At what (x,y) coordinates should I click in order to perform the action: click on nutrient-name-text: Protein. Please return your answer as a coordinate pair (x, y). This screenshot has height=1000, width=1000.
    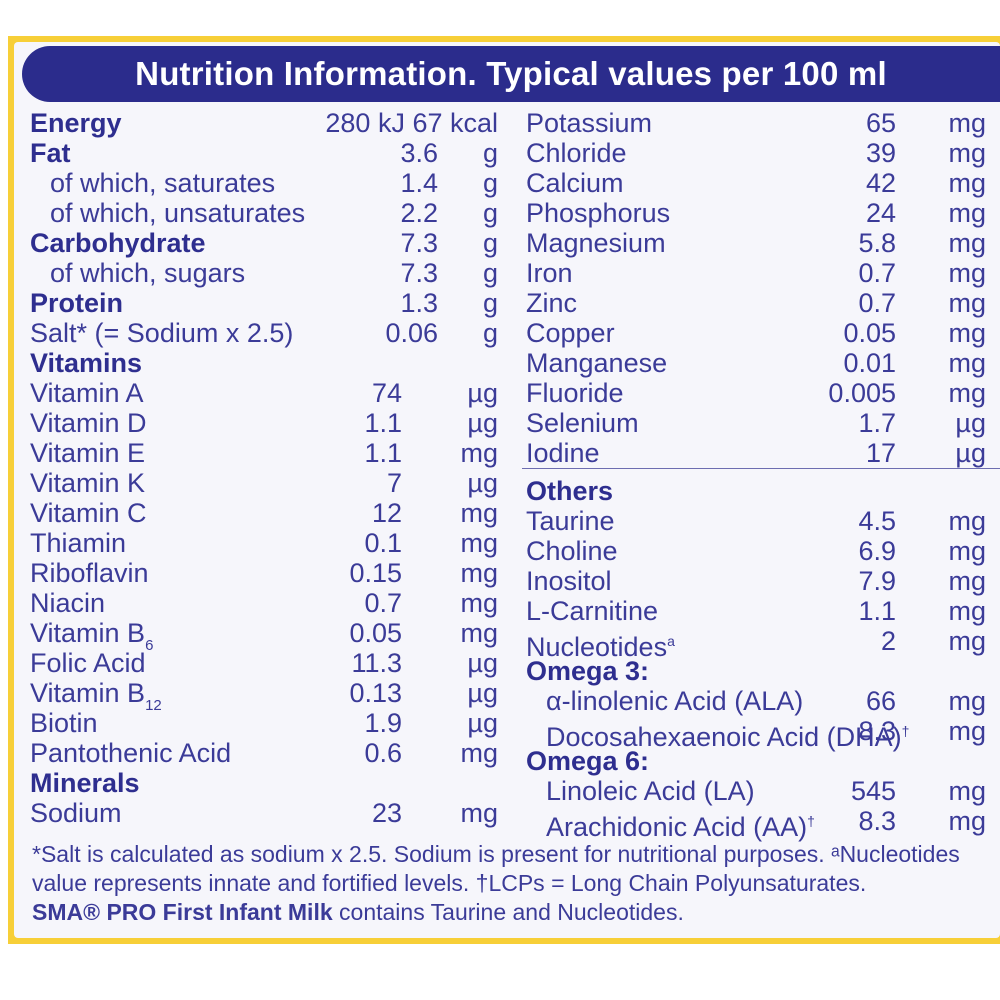
    Looking at the image, I should click on (77, 303).